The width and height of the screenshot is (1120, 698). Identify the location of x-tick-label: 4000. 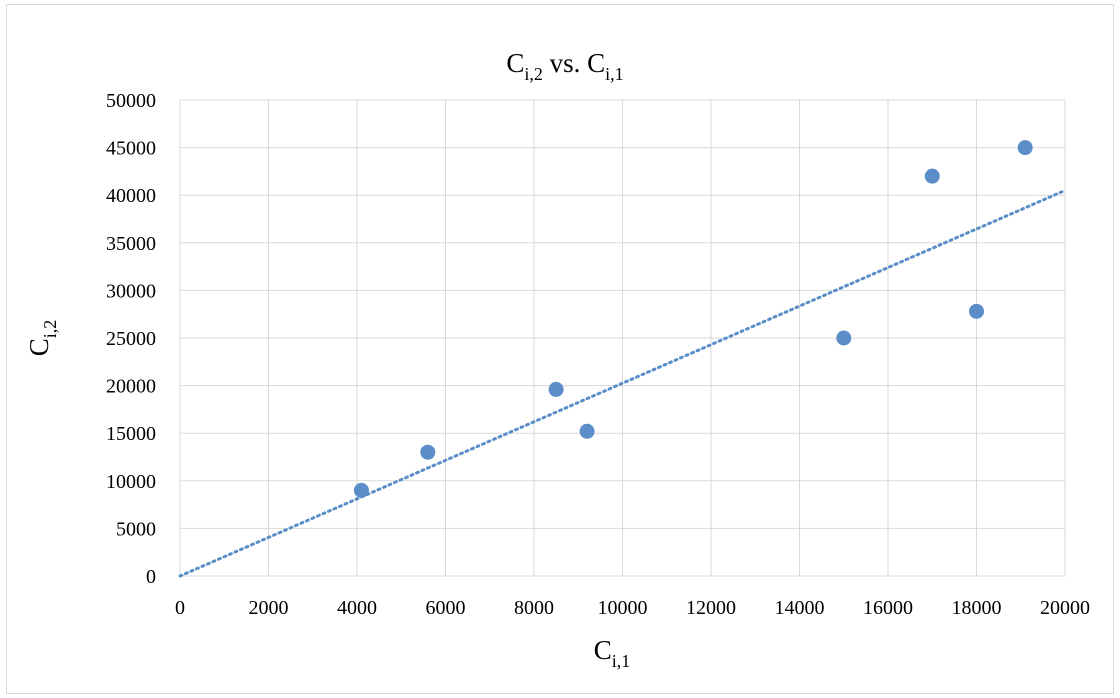
(357, 608).